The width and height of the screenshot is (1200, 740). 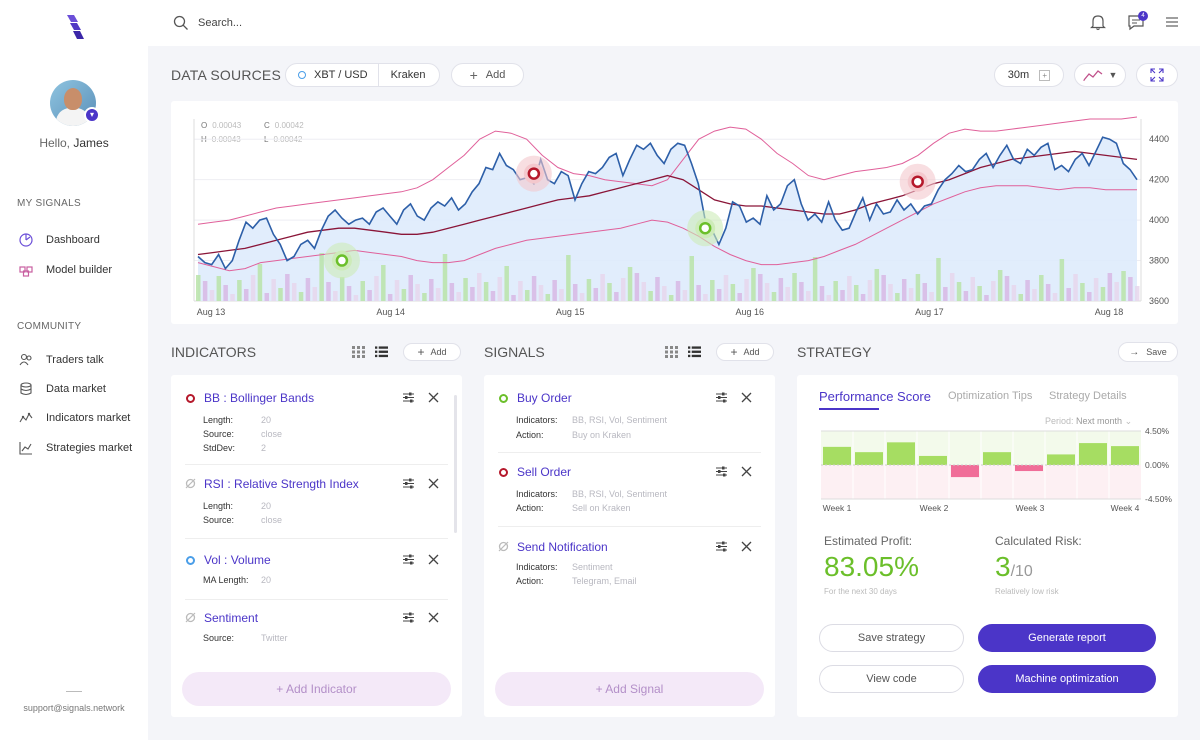 What do you see at coordinates (73, 103) in the screenshot?
I see `avatar` at bounding box center [73, 103].